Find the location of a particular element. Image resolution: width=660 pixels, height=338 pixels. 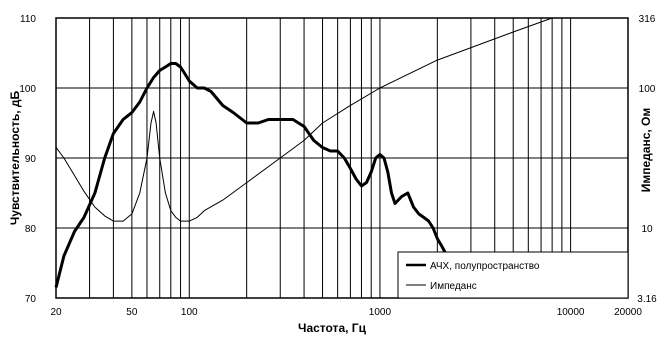

x-tick-label: 100 is located at coordinates (189, 312).